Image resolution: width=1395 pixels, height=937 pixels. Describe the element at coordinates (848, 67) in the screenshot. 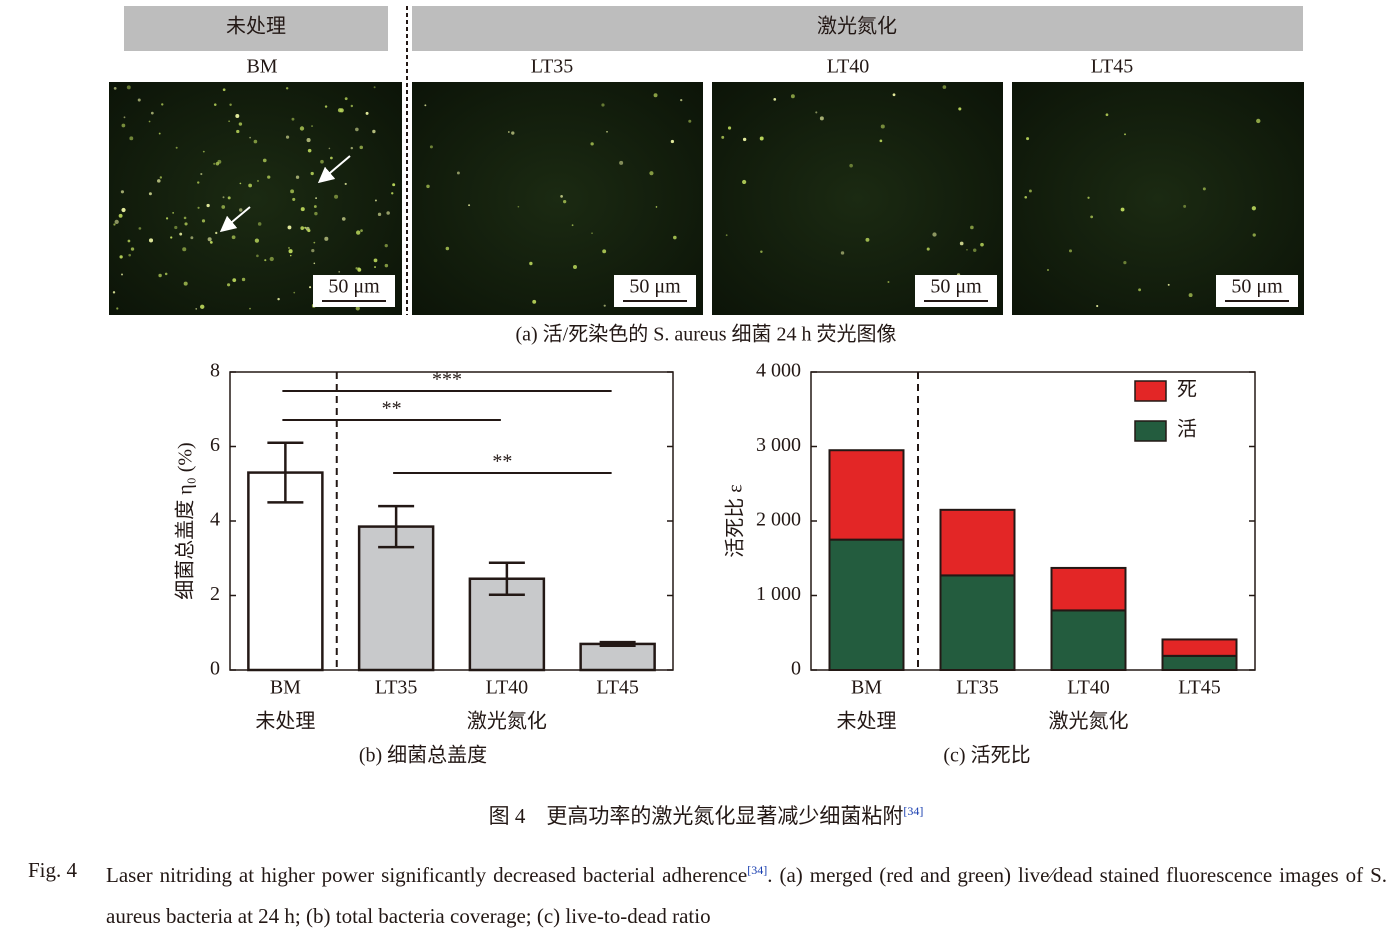

I see `sample-label: LT40` at that location.